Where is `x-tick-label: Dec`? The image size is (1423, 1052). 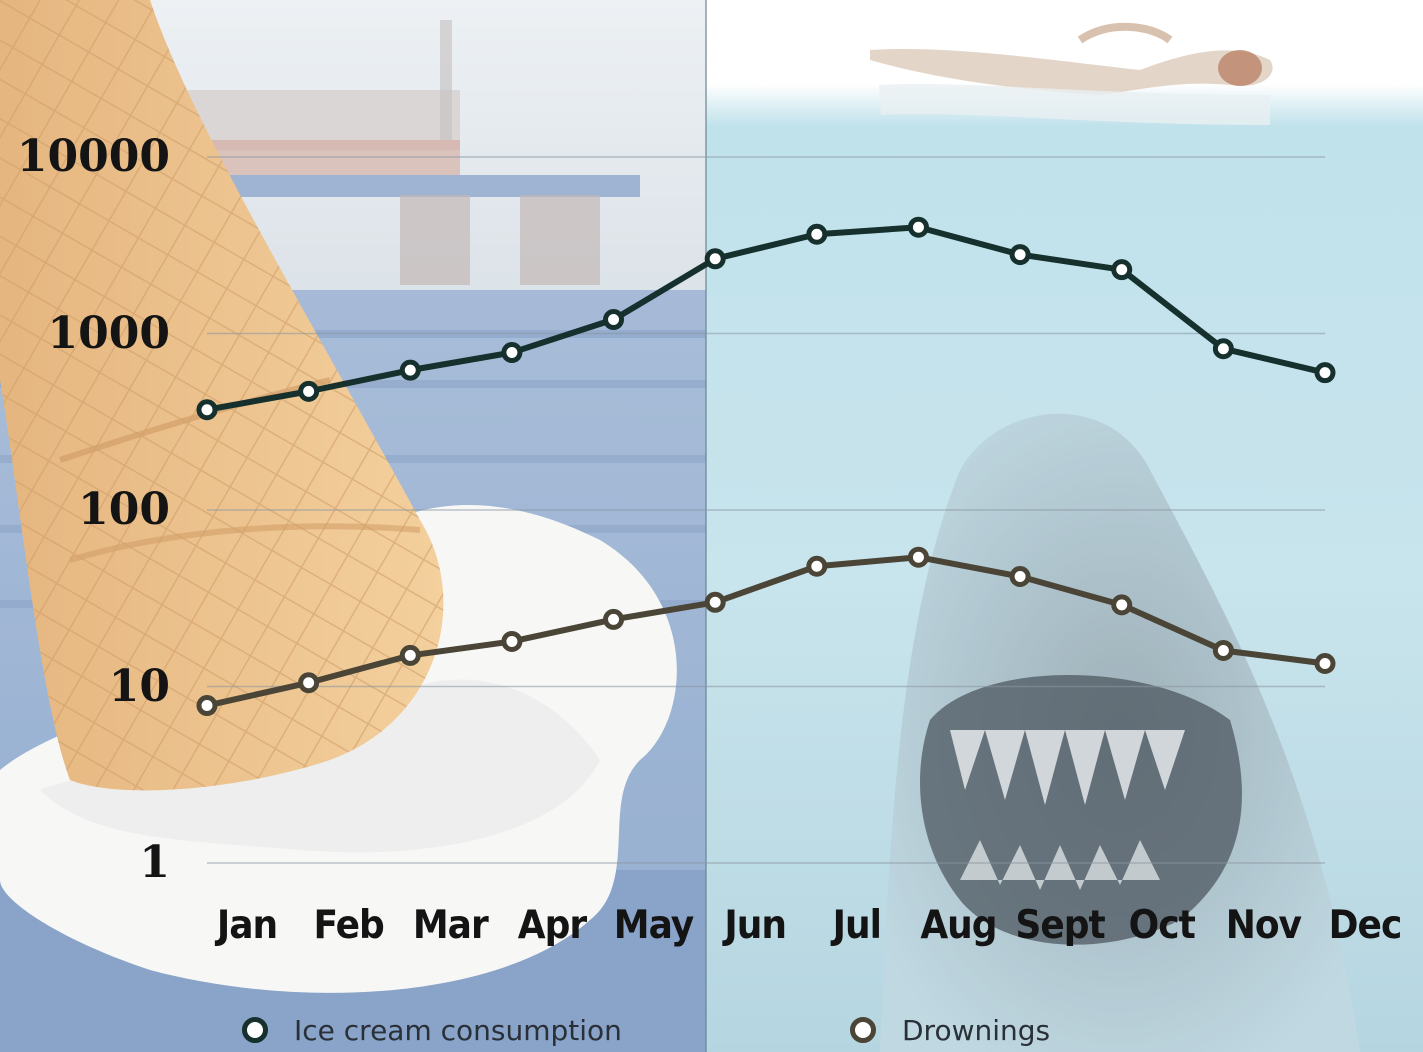
x-tick-label: Dec is located at coordinates (1365, 925).